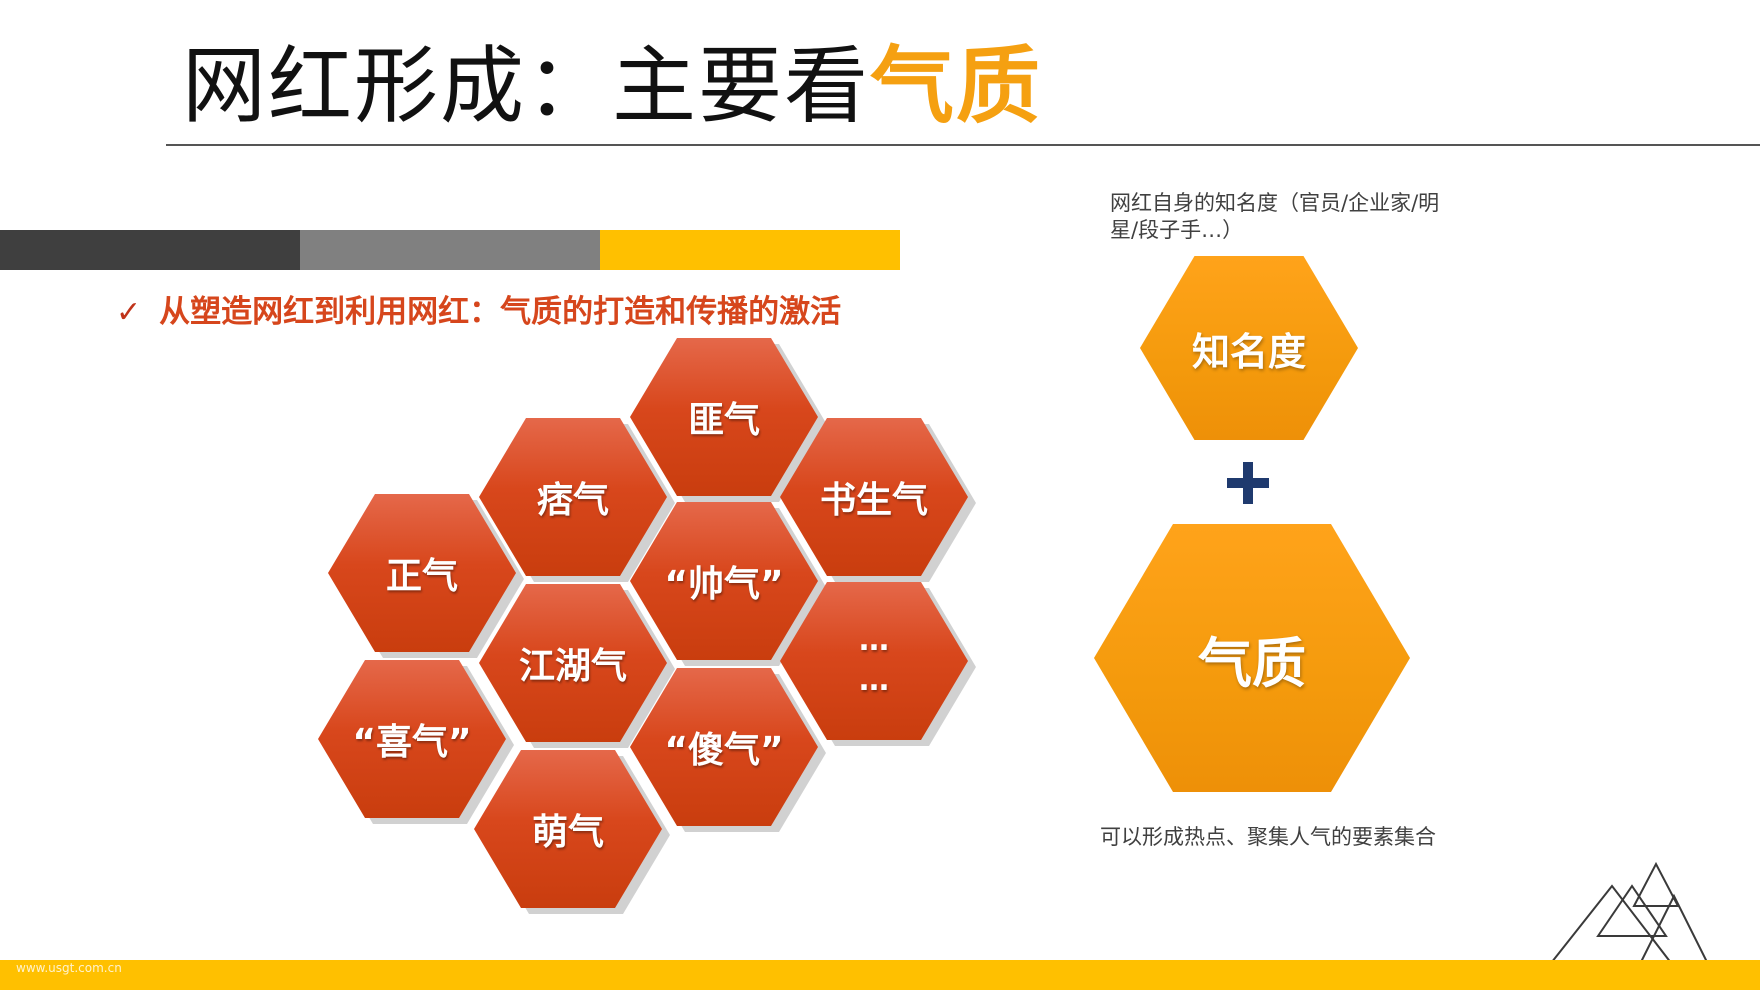  What do you see at coordinates (150, 250) in the screenshot?
I see `band-dark` at bounding box center [150, 250].